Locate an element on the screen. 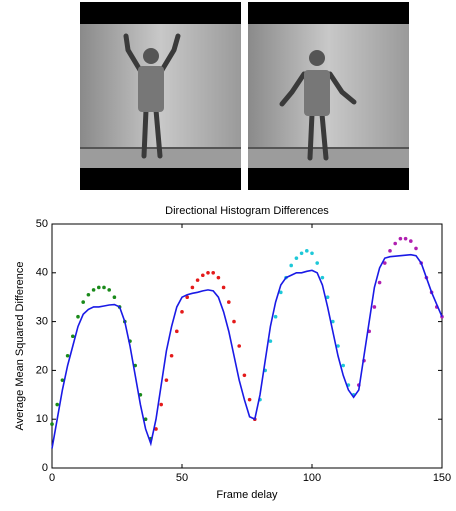 This screenshot has width=456, height=511. y-tick-label: 50 is located at coordinates (42, 224).